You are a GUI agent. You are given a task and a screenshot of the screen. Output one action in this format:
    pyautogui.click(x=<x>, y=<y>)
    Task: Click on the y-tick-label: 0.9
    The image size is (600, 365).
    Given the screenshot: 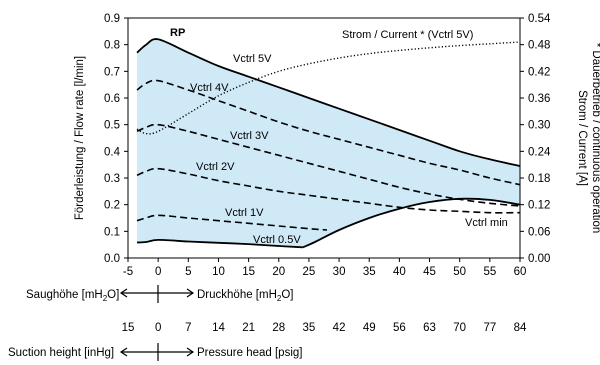 What is the action you would take?
    pyautogui.click(x=112, y=19)
    